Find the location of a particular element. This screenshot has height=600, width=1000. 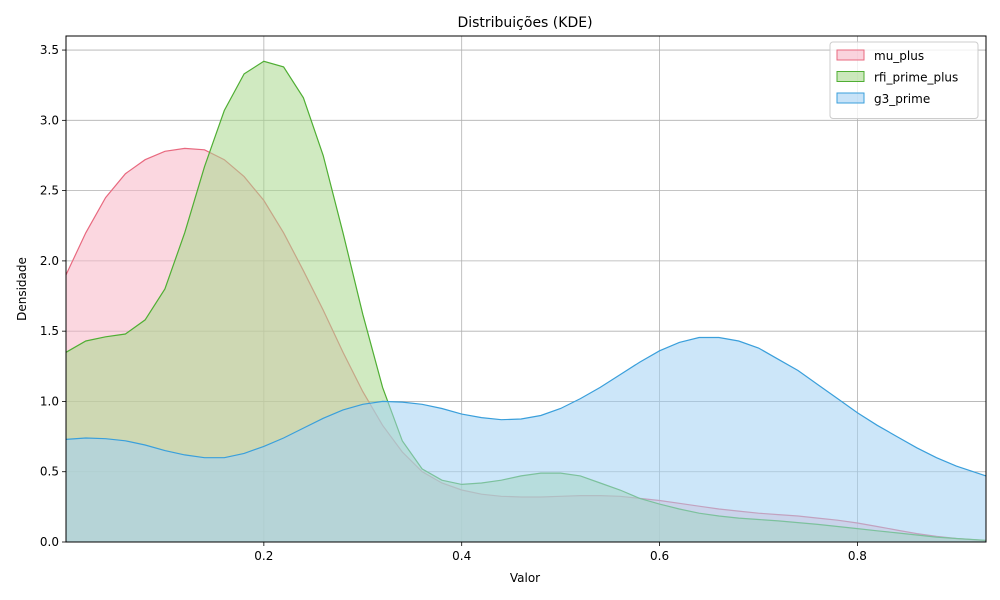

x-tick-label: 0.2 is located at coordinates (263, 556).